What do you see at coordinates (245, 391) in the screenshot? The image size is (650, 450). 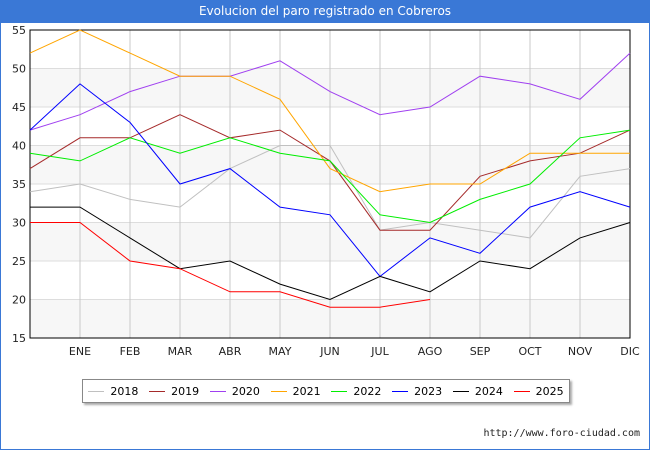 I see `legend-label: 2020` at bounding box center [245, 391].